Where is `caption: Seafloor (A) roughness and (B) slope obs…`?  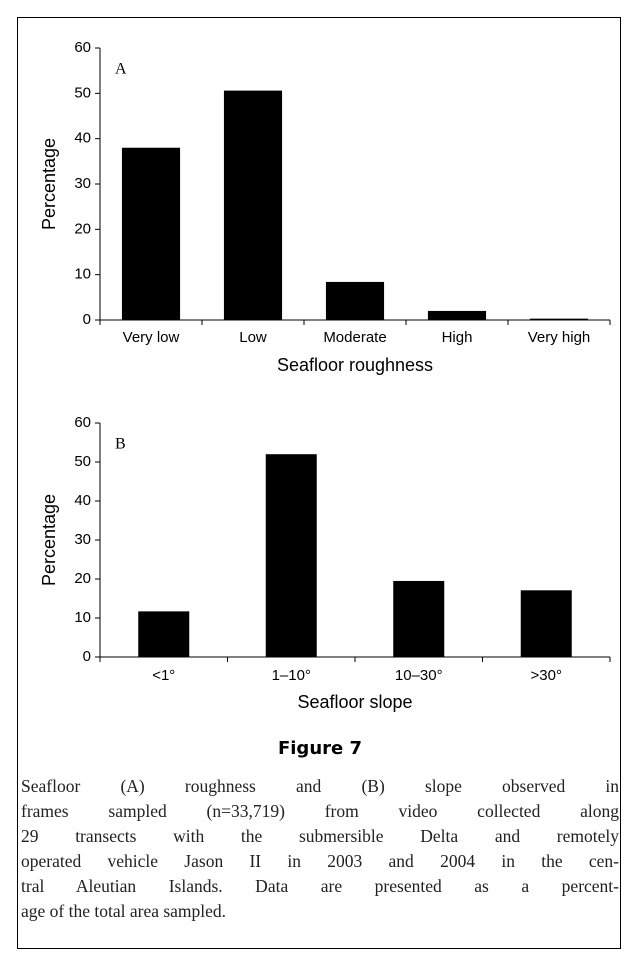
caption: Seafloor (A) roughness and (B) slope obs… is located at coordinates (320, 849).